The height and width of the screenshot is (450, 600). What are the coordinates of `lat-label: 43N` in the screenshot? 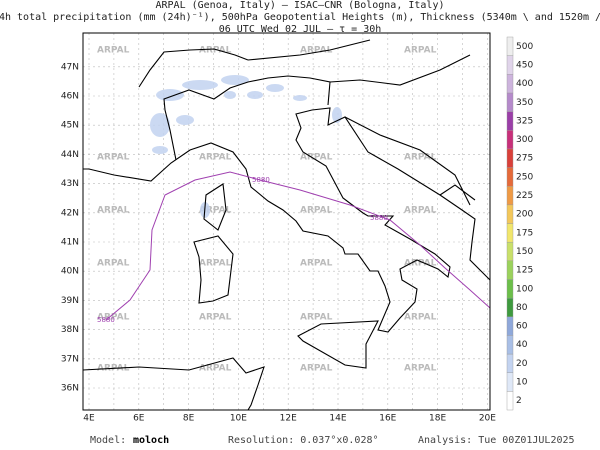 It's located at (70, 184).